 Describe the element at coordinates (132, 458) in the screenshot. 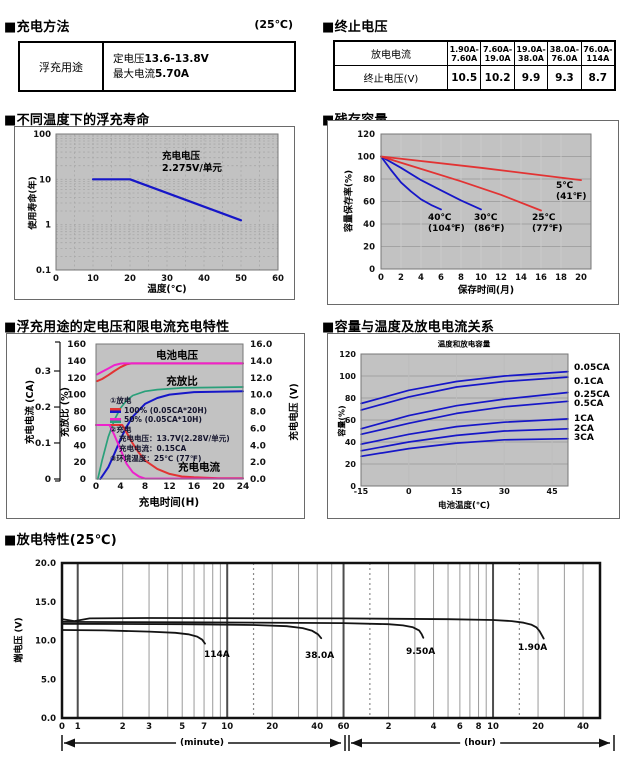

I see `temp-label: ③环境温度：` at that location.